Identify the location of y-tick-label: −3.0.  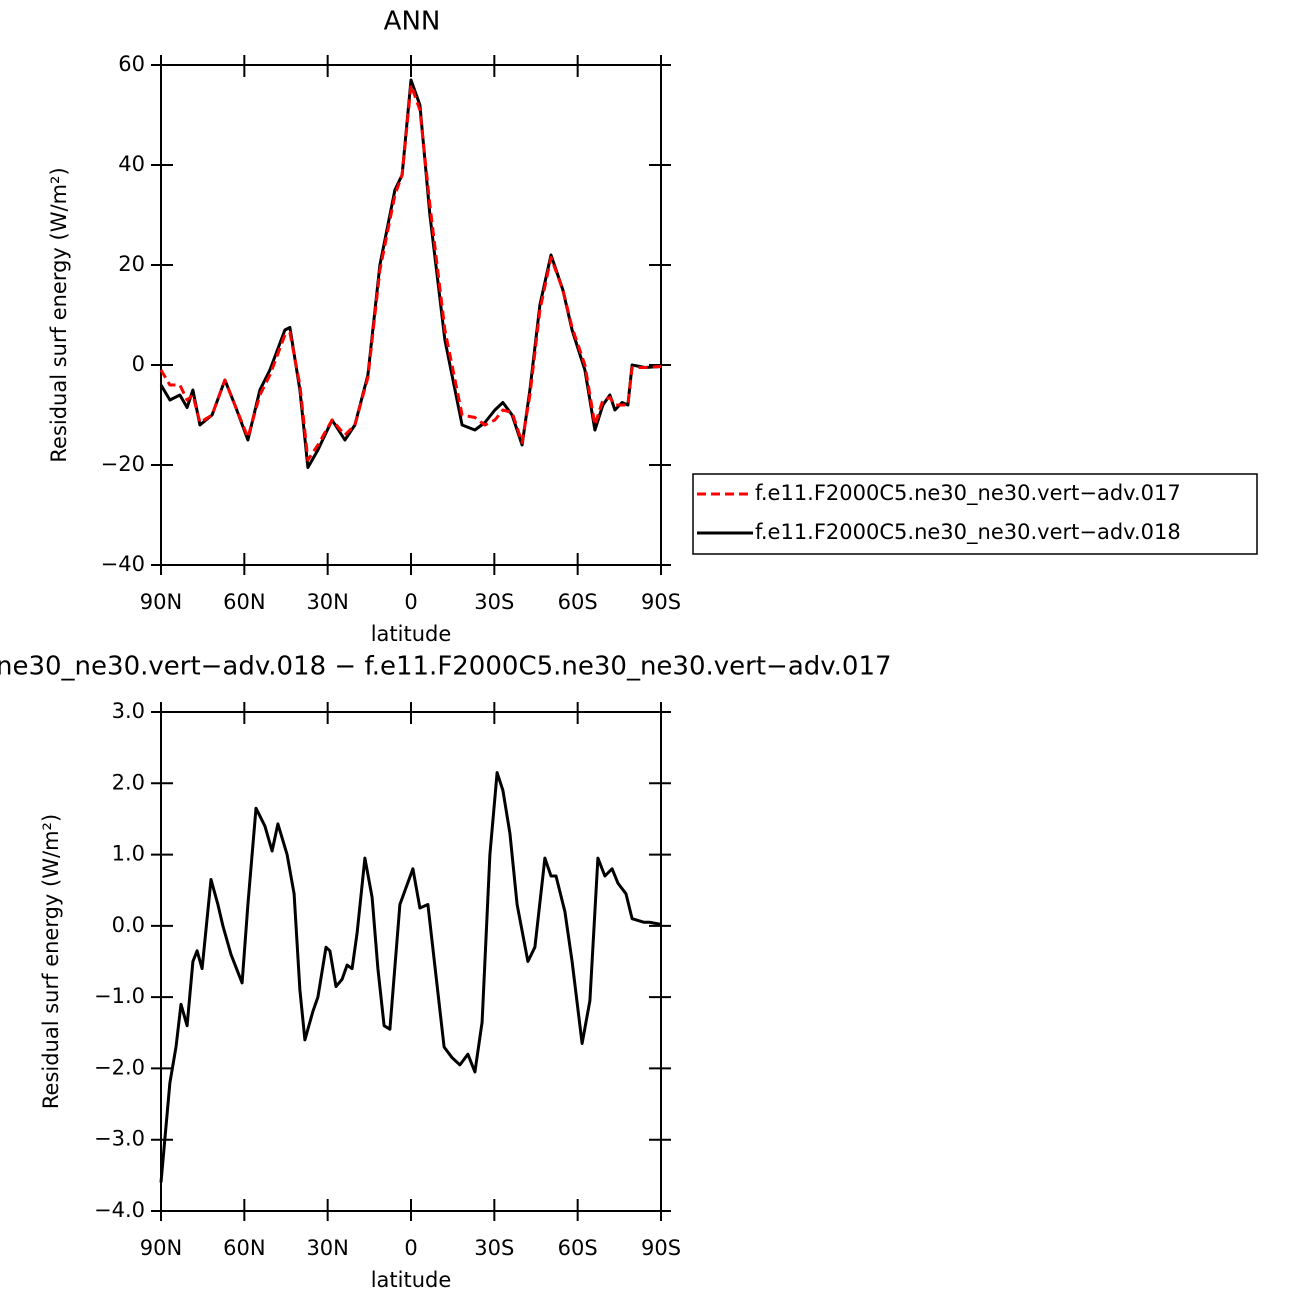
(119, 1139).